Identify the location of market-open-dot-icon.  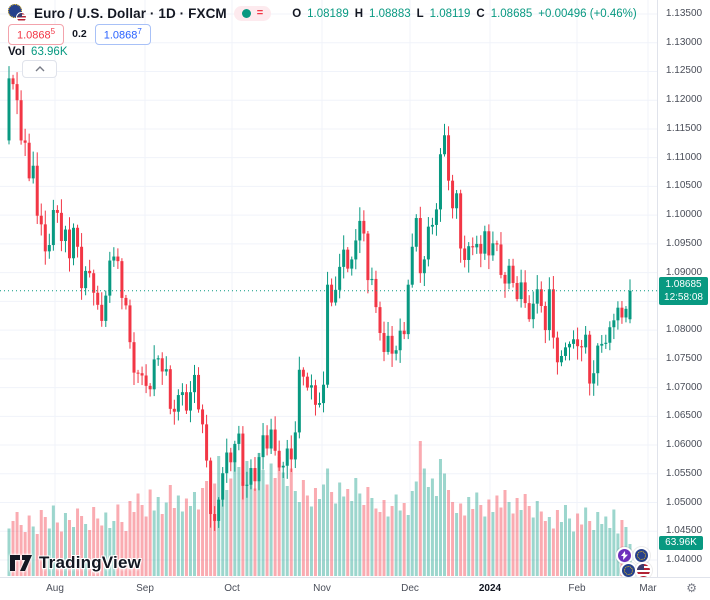
(246, 13).